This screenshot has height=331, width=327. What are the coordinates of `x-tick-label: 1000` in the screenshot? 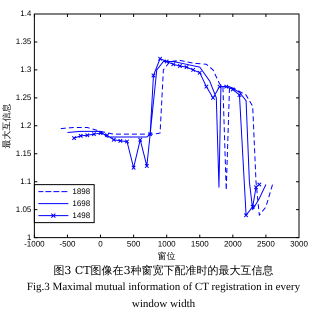 It's located at (167, 244).